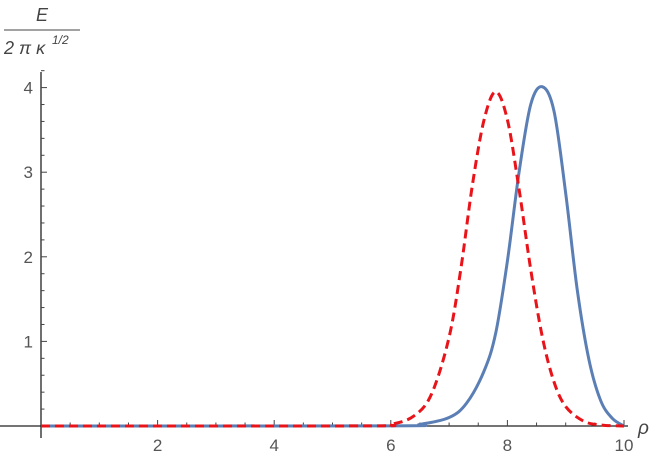 Image resolution: width=664 pixels, height=460 pixels. What do you see at coordinates (28, 341) in the screenshot?
I see `y-tick-label: 1` at bounding box center [28, 341].